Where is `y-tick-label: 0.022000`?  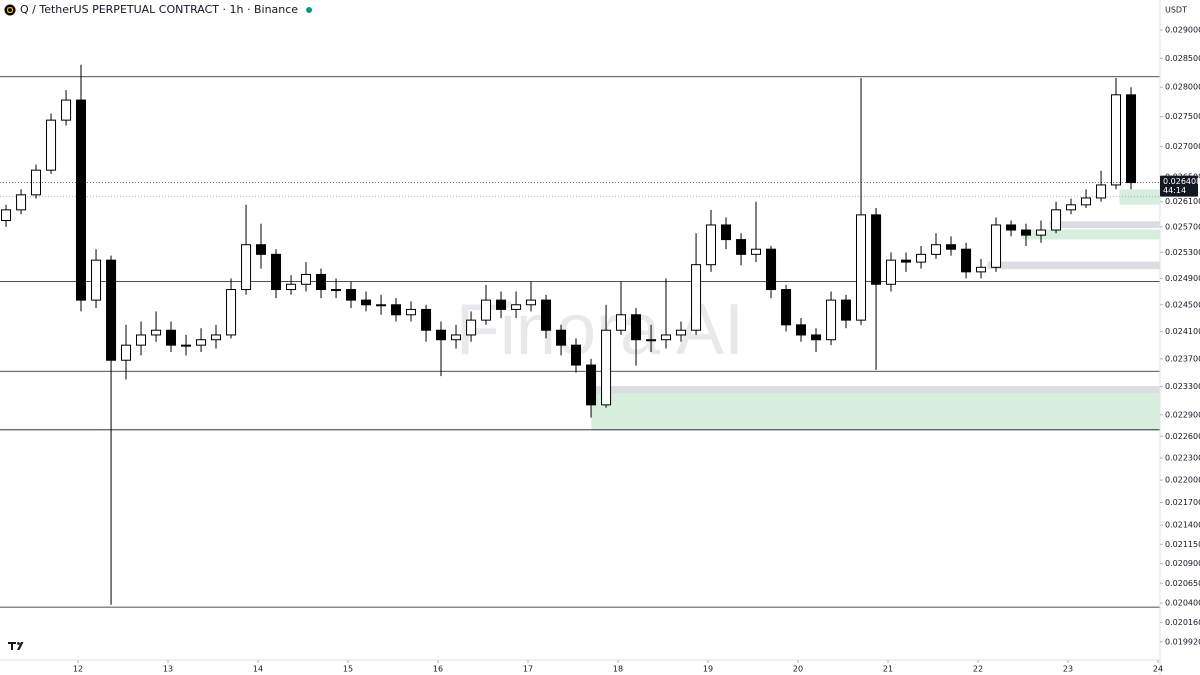 y-tick-label: 0.022000 is located at coordinates (1182, 480).